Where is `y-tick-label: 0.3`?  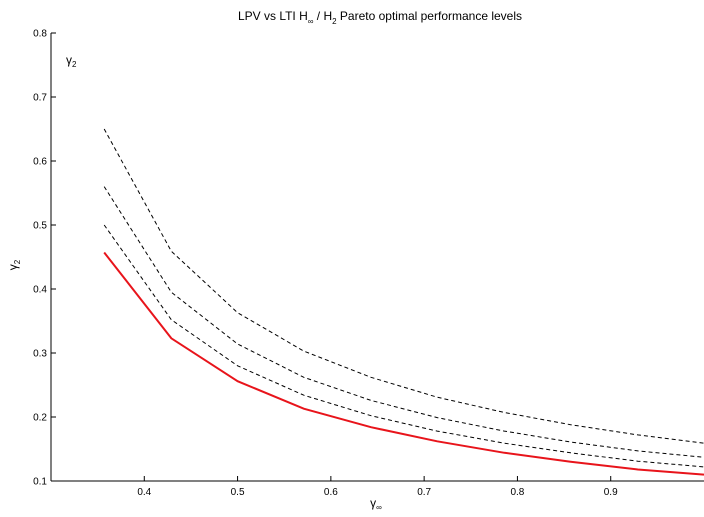 y-tick-label: 0.3 is located at coordinates (40, 354).